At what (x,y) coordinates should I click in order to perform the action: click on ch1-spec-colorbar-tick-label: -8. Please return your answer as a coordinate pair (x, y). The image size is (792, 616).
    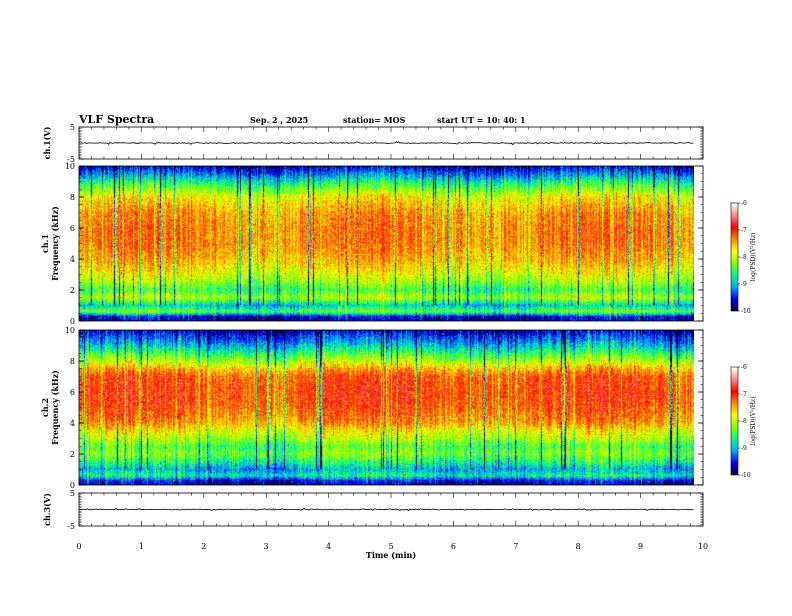
    Looking at the image, I should click on (744, 257).